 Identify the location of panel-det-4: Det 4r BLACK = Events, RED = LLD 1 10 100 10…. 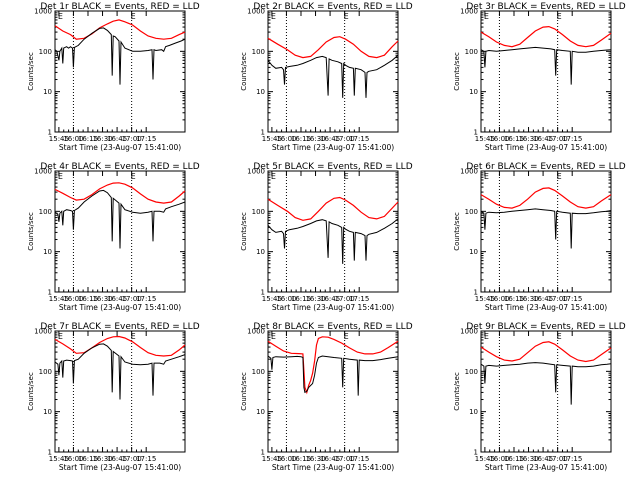
(113, 237).